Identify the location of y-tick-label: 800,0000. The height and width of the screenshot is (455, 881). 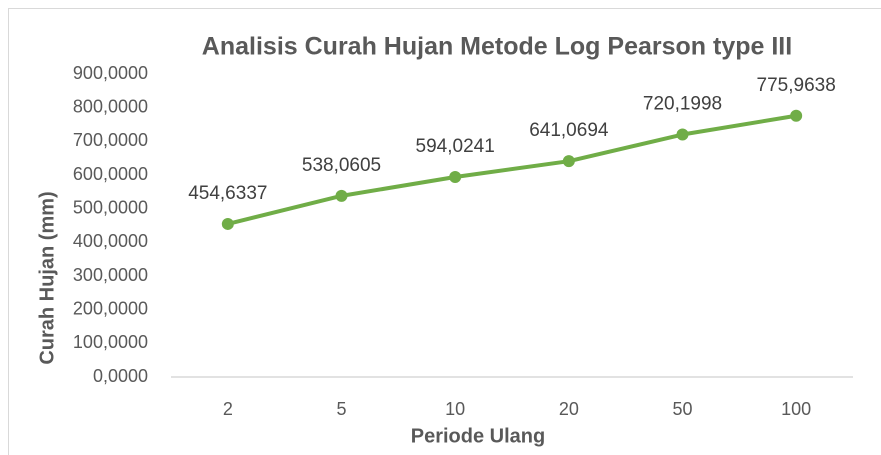
(110, 106).